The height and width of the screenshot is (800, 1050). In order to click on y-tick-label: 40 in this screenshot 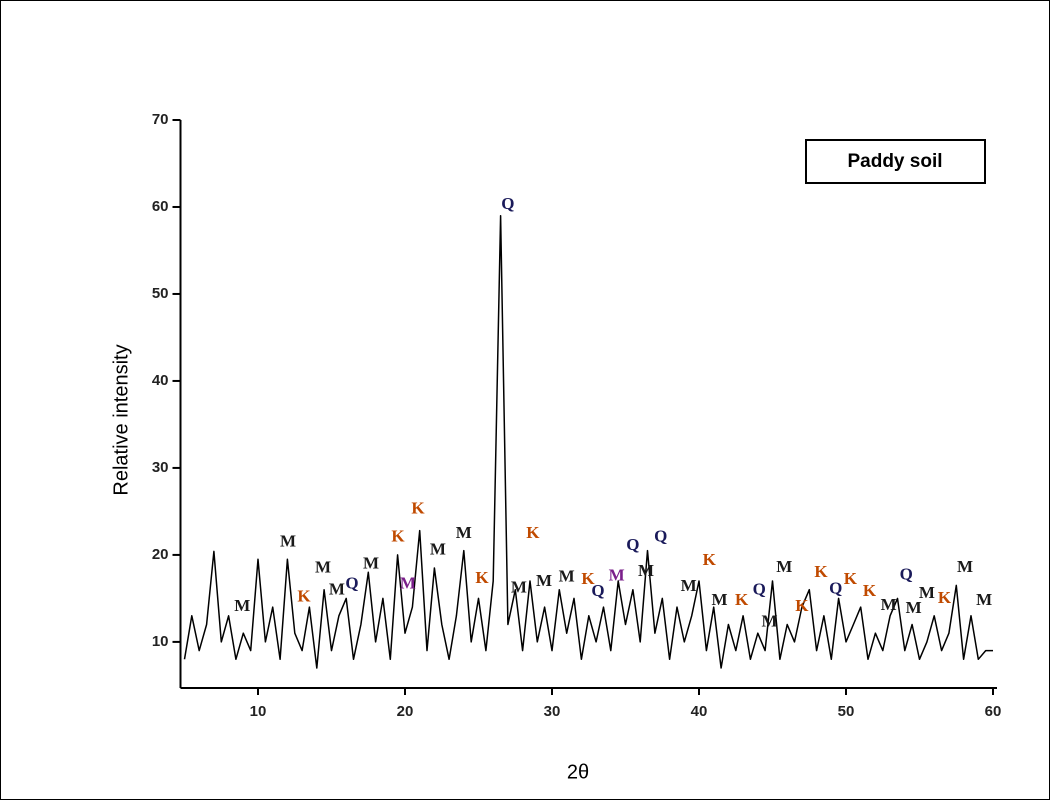, I will do `click(160, 380)`.